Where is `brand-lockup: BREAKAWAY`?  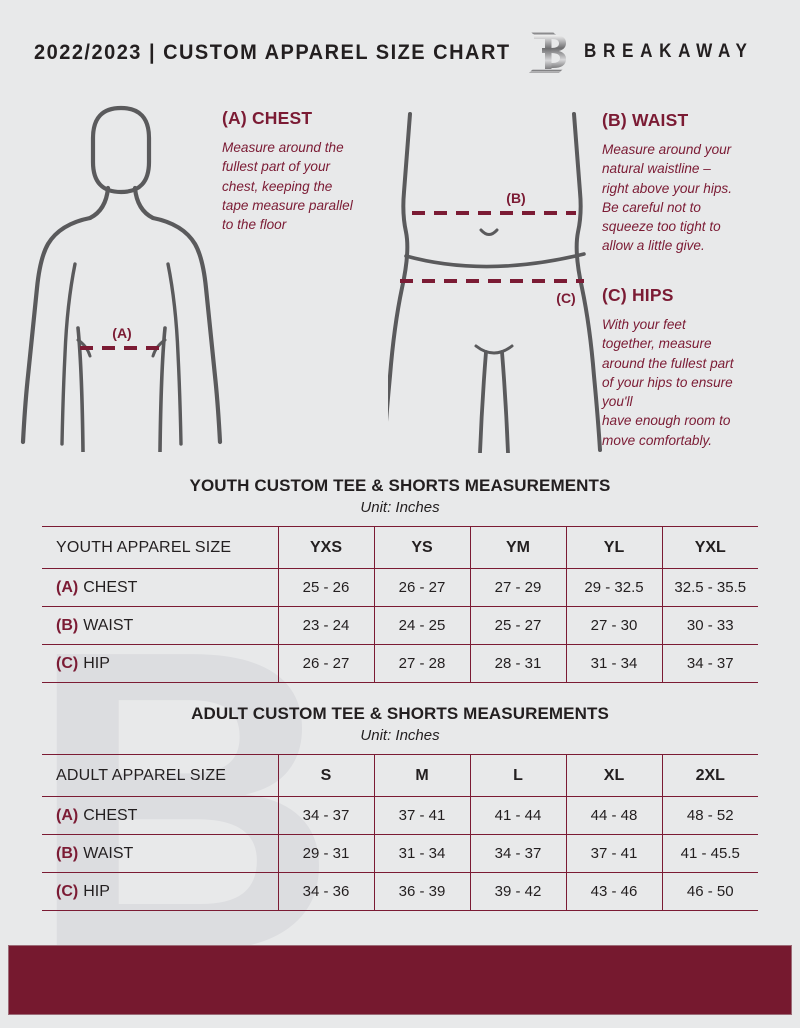 brand-lockup: BREAKAWAY is located at coordinates (650, 52).